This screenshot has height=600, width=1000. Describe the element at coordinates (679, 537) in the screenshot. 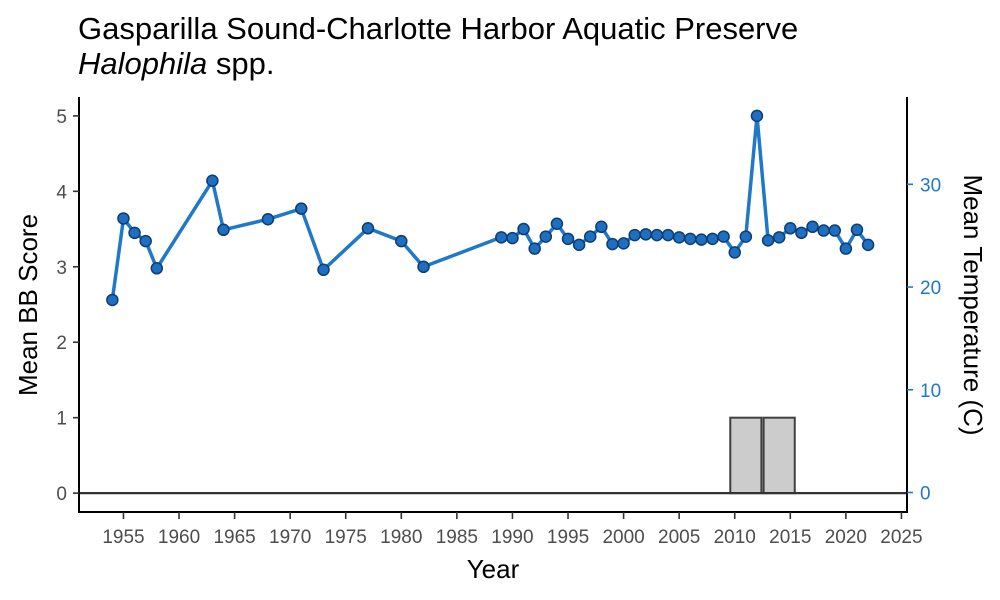

I see `x-tick-label: 2005` at that location.